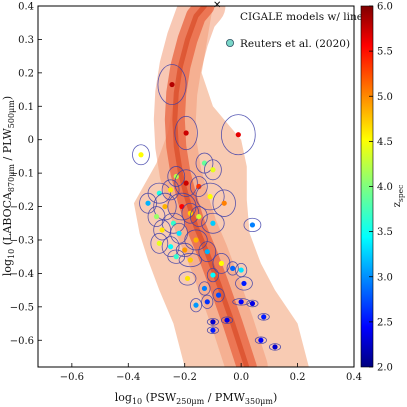 This screenshot has width=407, height=407. I want to click on colorbar-tick-label: 5.0, so click(385, 97).